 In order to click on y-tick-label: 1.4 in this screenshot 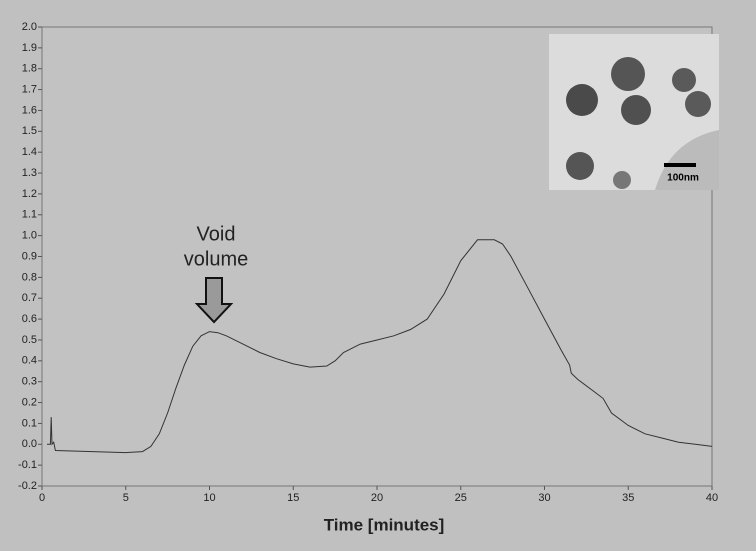, I will do `click(29, 152)`.